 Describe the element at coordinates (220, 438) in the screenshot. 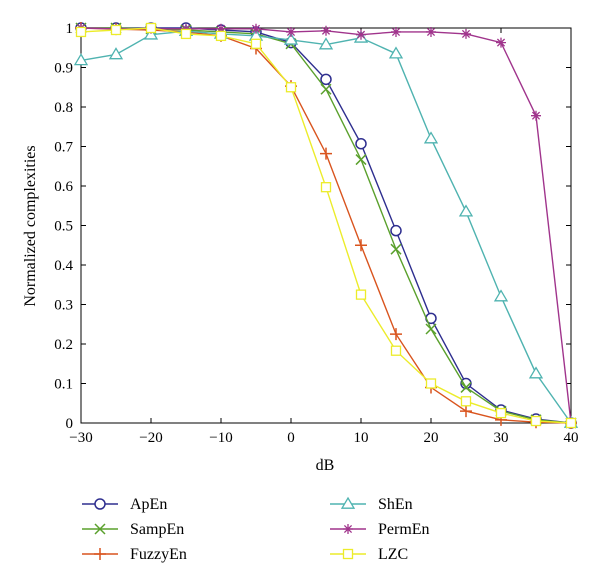

I see `x-tick-label: −10` at that location.